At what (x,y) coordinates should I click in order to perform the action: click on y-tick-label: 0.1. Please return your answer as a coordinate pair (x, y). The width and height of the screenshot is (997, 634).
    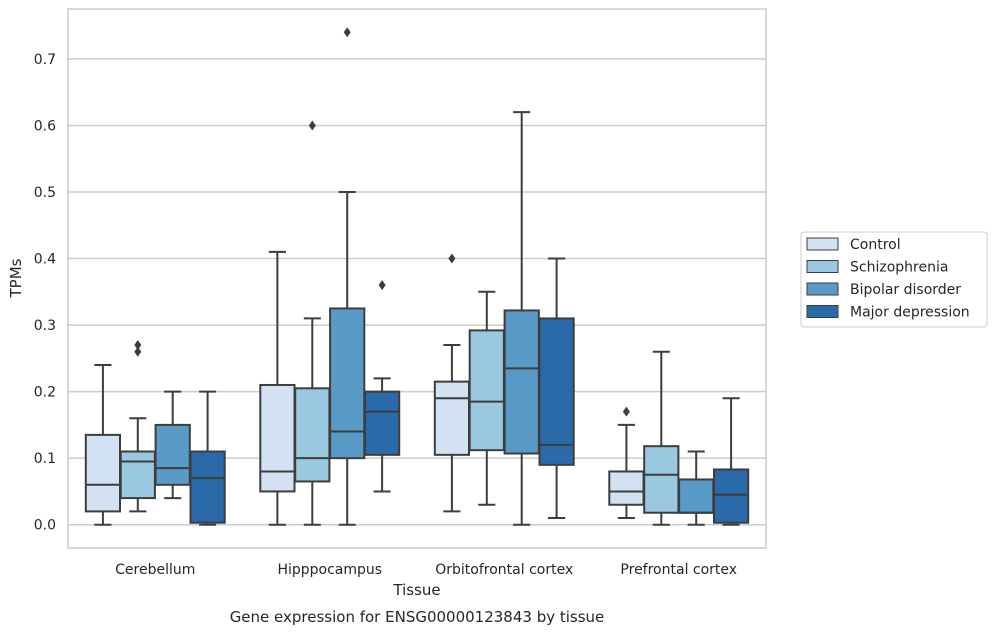
    Looking at the image, I should click on (45, 459).